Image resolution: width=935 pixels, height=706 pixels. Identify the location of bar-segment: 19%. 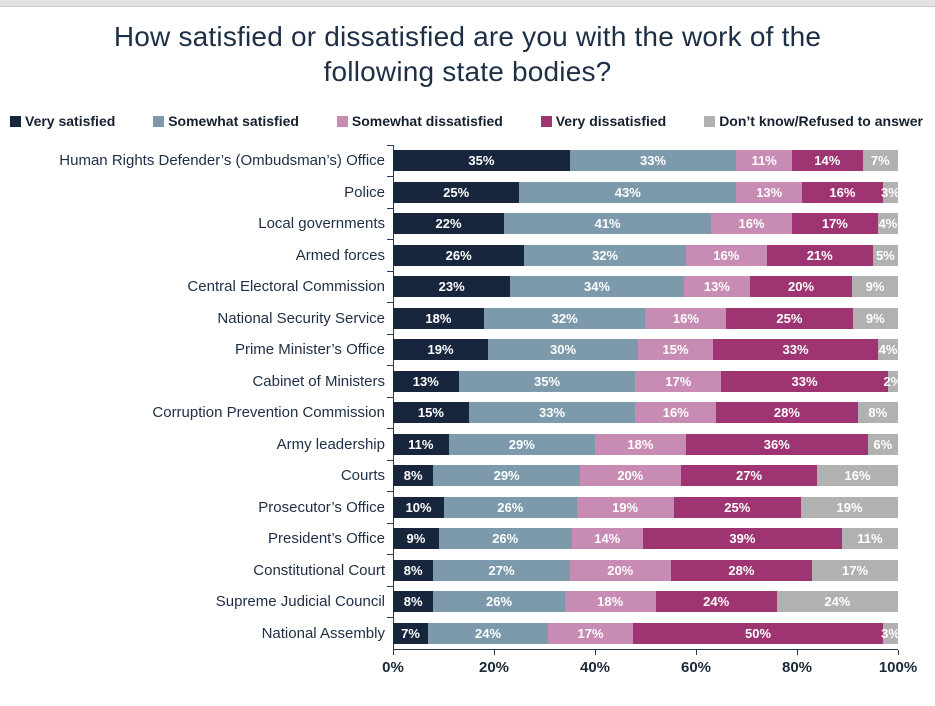
(440, 350).